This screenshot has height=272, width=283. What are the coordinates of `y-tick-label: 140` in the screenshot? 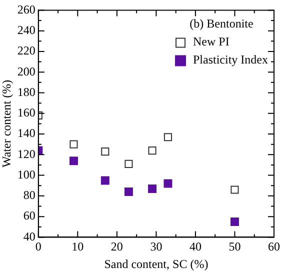 It's located at (26, 133).